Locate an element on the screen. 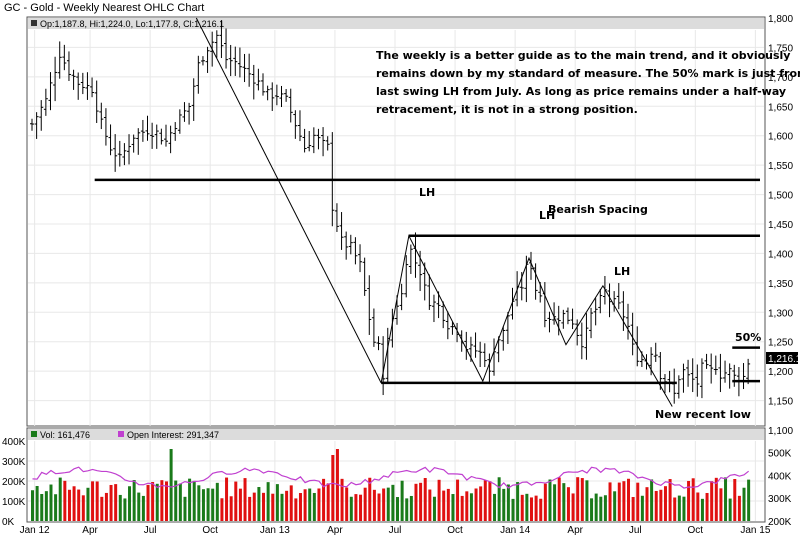 The width and height of the screenshot is (800, 537). lh-label-1: LH is located at coordinates (427, 192).